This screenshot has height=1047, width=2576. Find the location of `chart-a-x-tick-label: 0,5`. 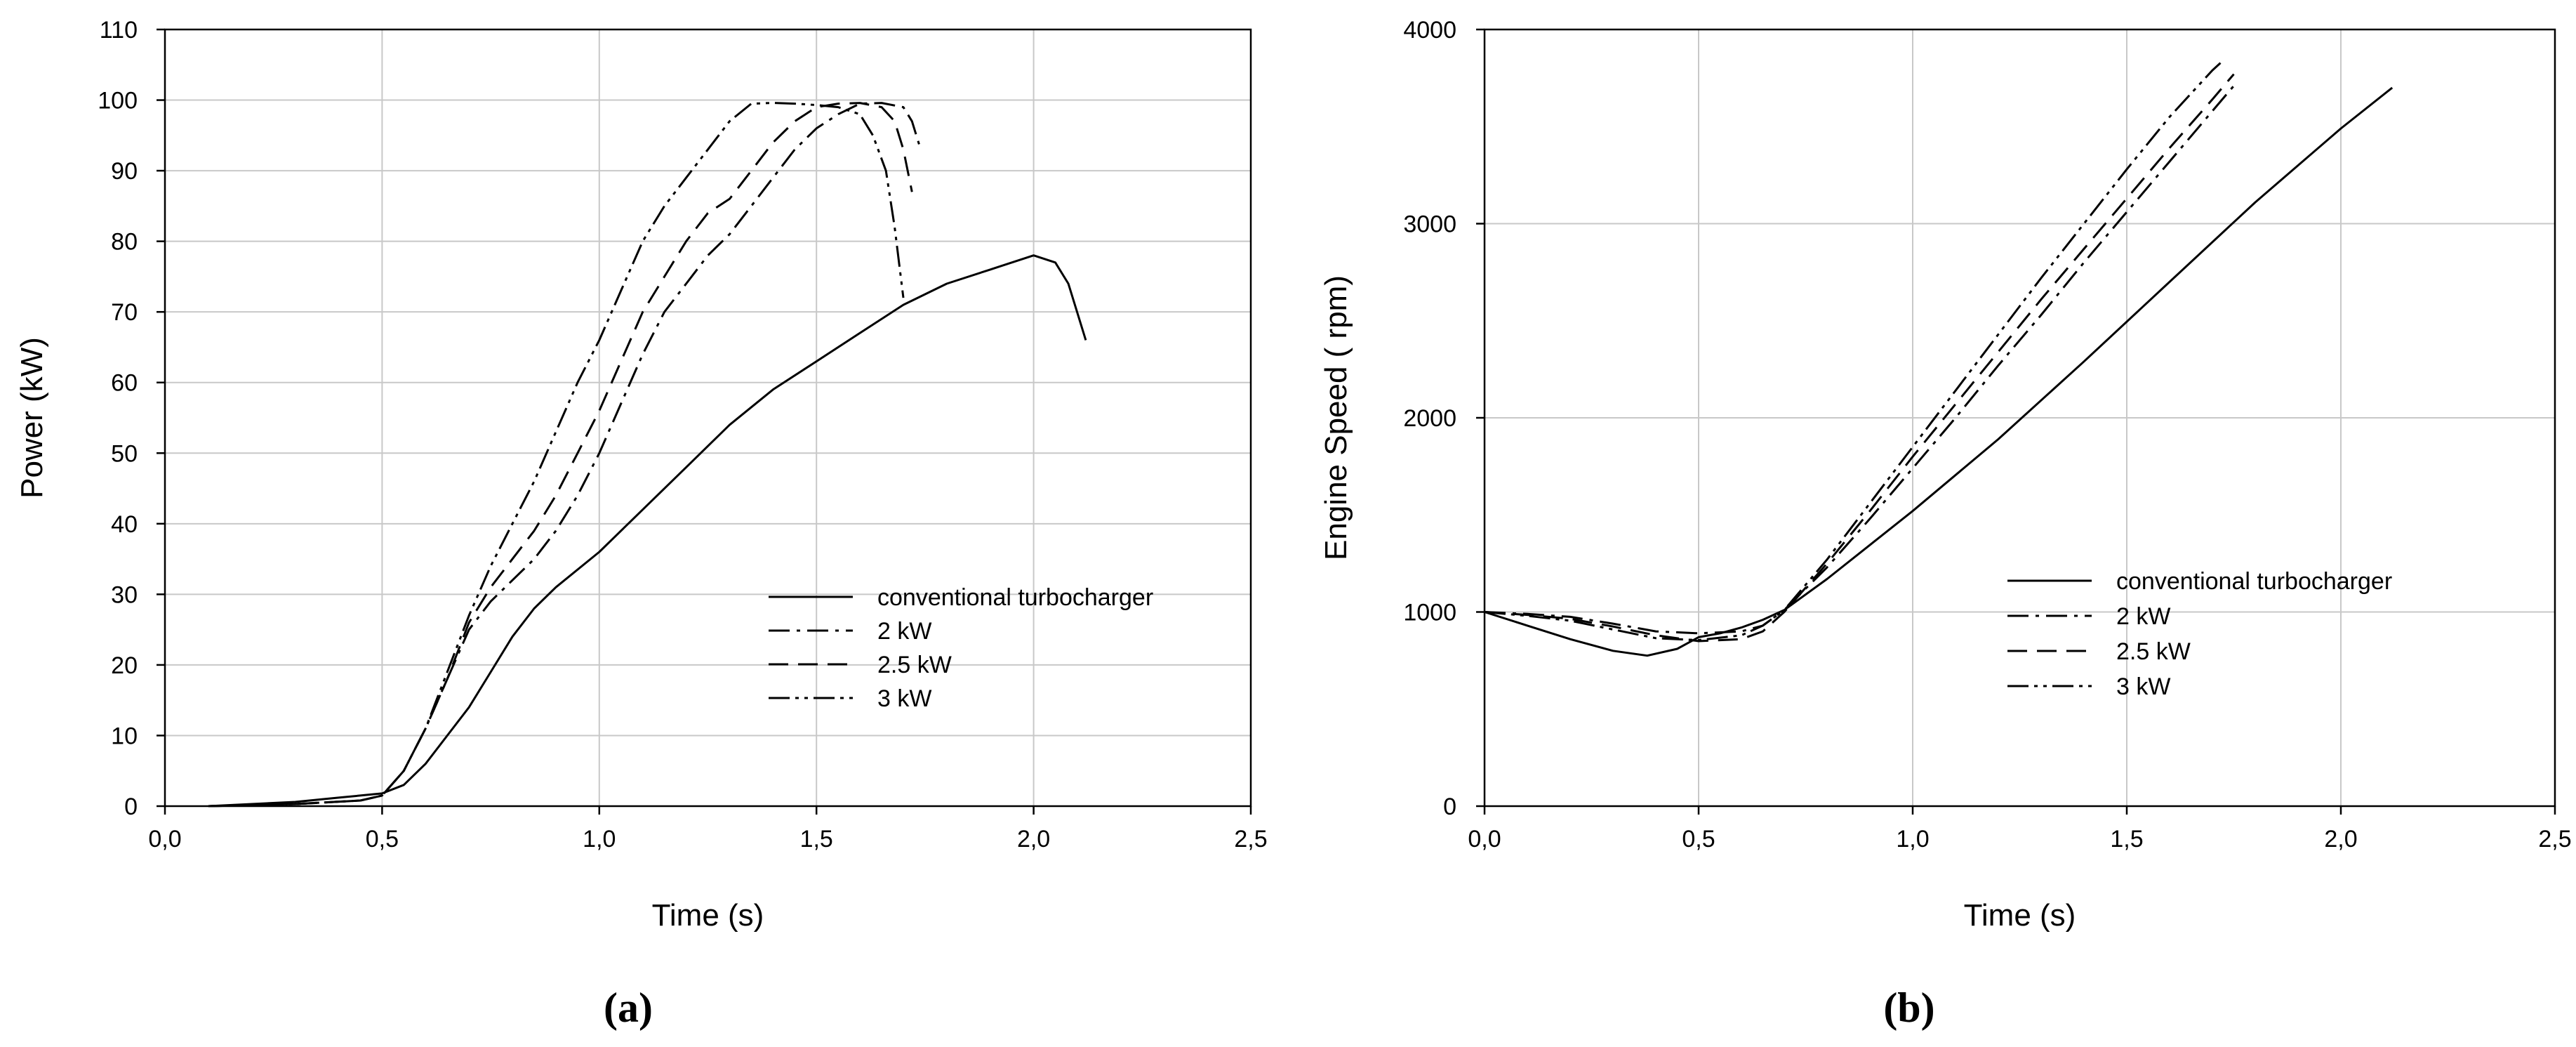

chart-a-x-tick-label: 0,5 is located at coordinates (383, 839).